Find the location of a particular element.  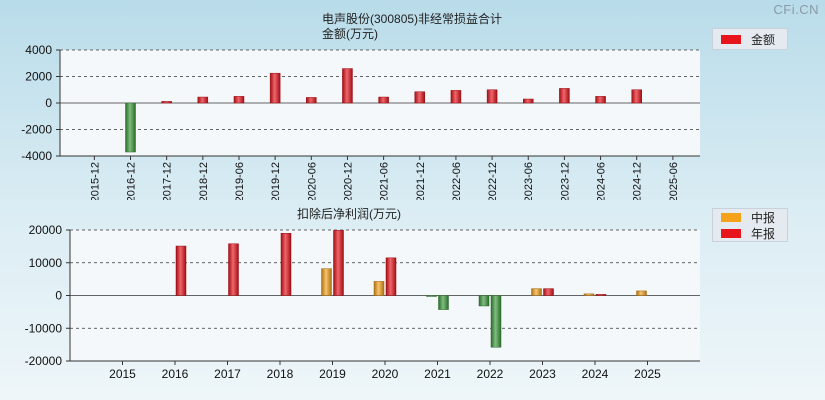

x-tick-label: 2021 is located at coordinates (437, 374).